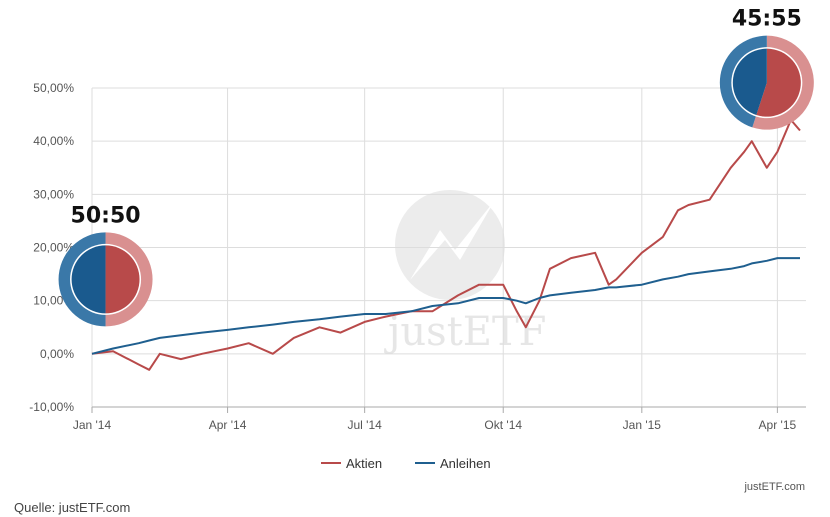 The image size is (830, 517). What do you see at coordinates (57, 354) in the screenshot?
I see `y-tick-label: 0,00%` at bounding box center [57, 354].